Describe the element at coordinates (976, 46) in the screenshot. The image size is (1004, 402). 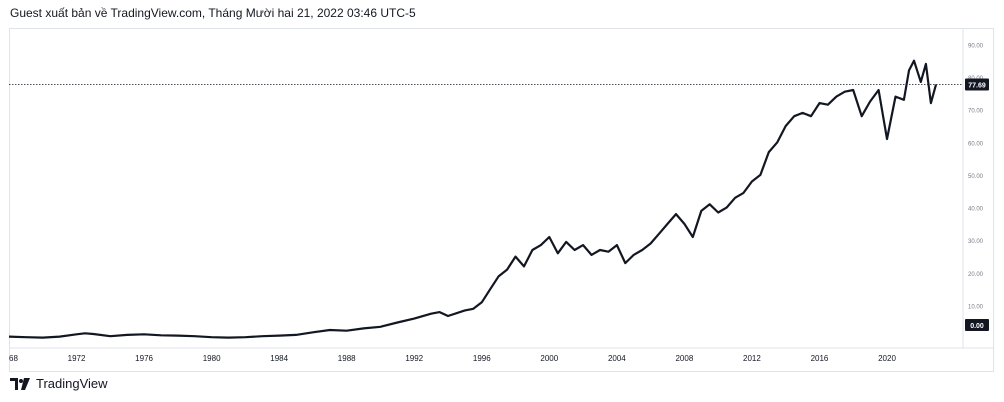
I see `y-tick-label: 90.00` at that location.